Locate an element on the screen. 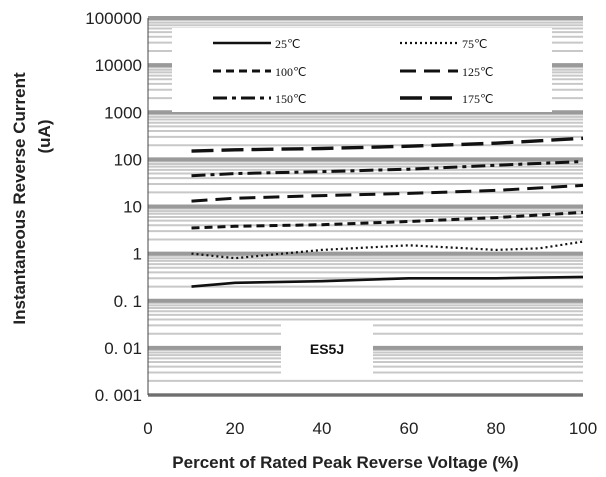 The image size is (606, 477). legend-label-4: 150℃ is located at coordinates (290, 99).